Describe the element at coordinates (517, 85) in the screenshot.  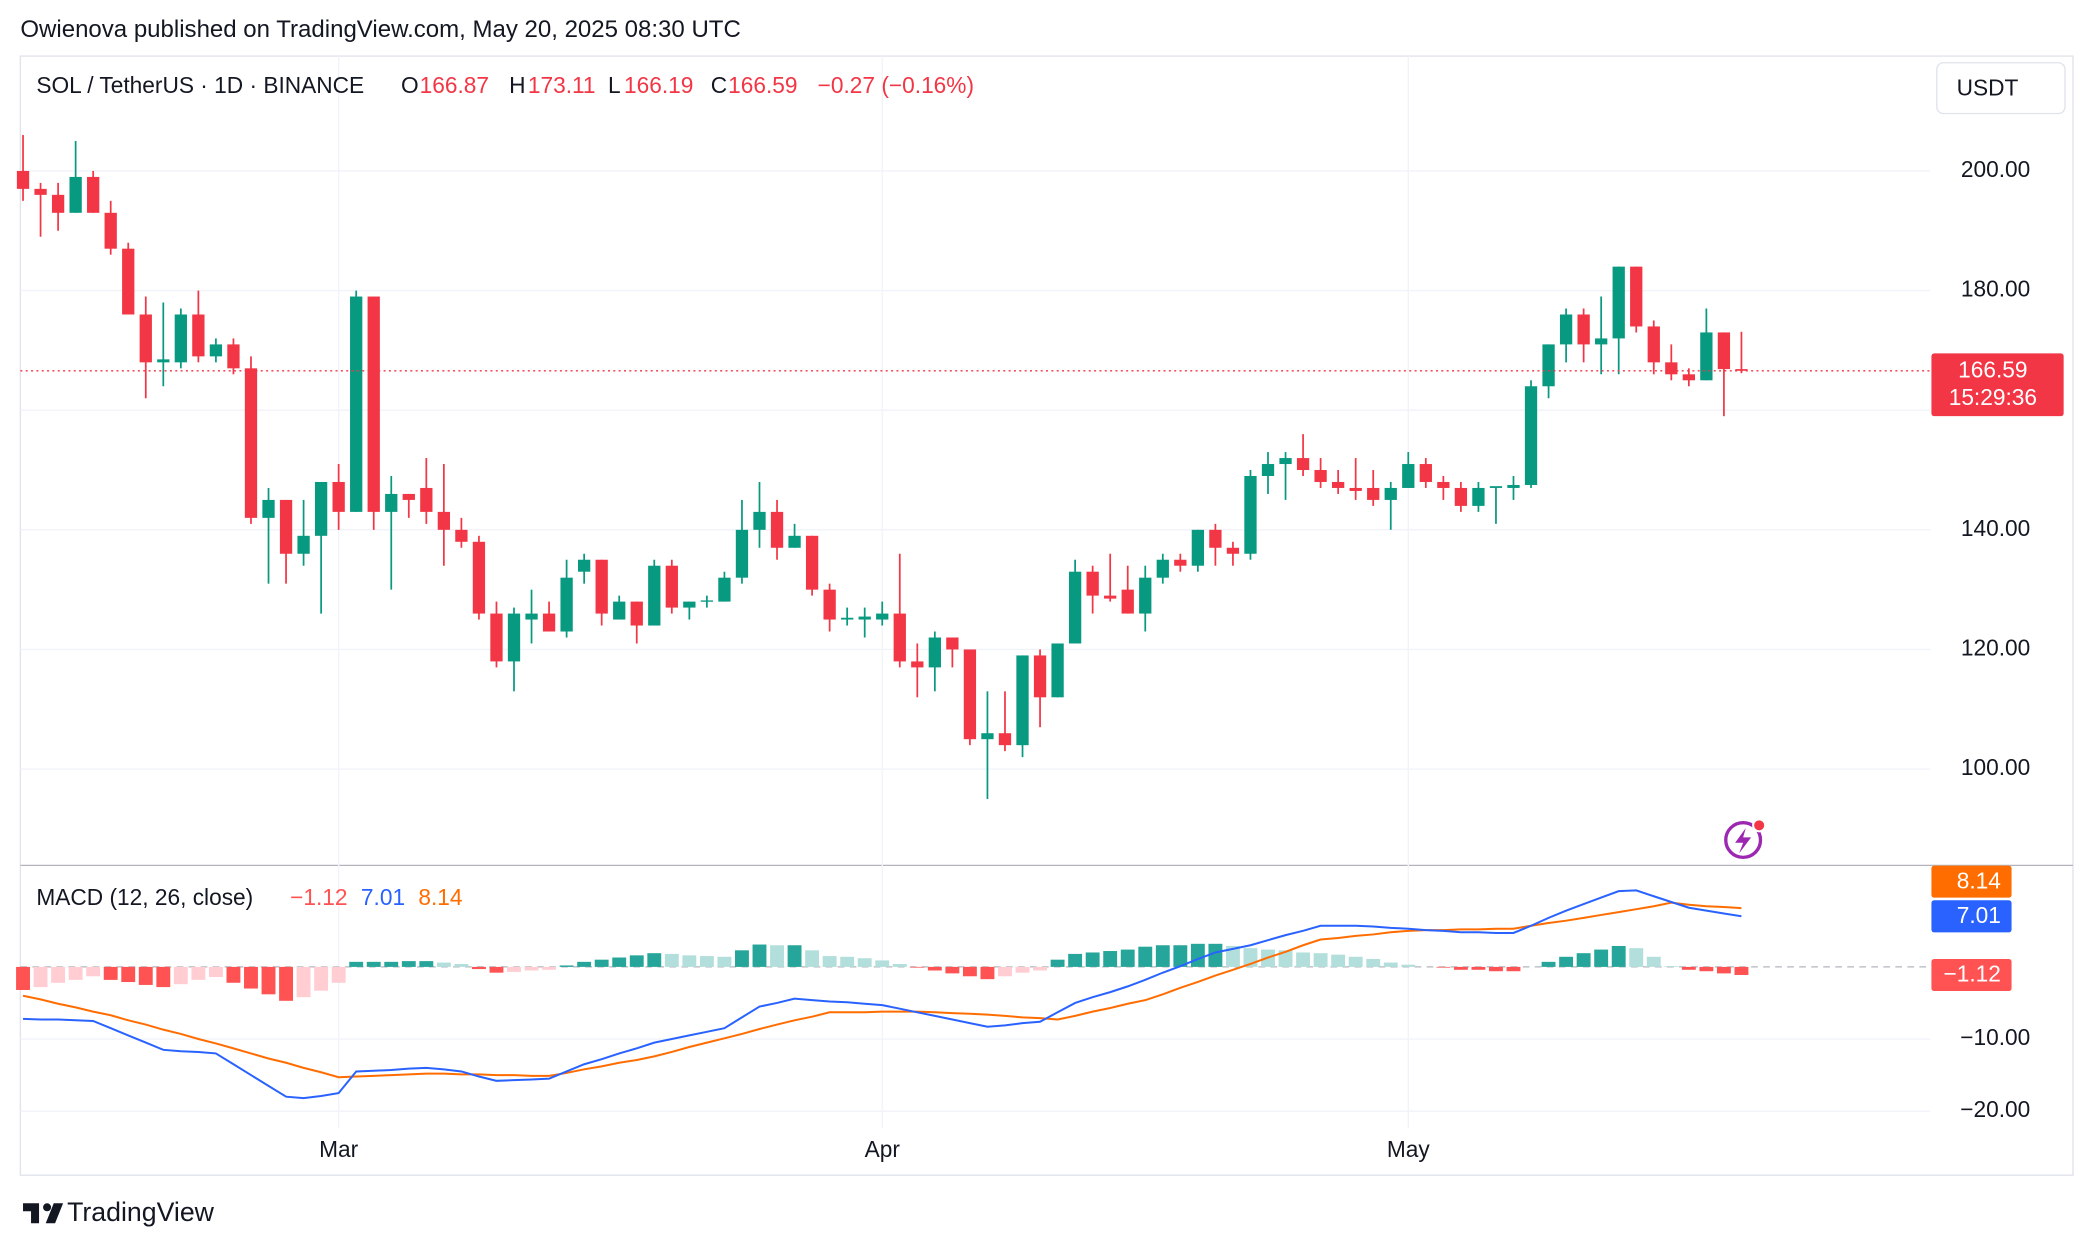
I see `legend-key: H` at that location.